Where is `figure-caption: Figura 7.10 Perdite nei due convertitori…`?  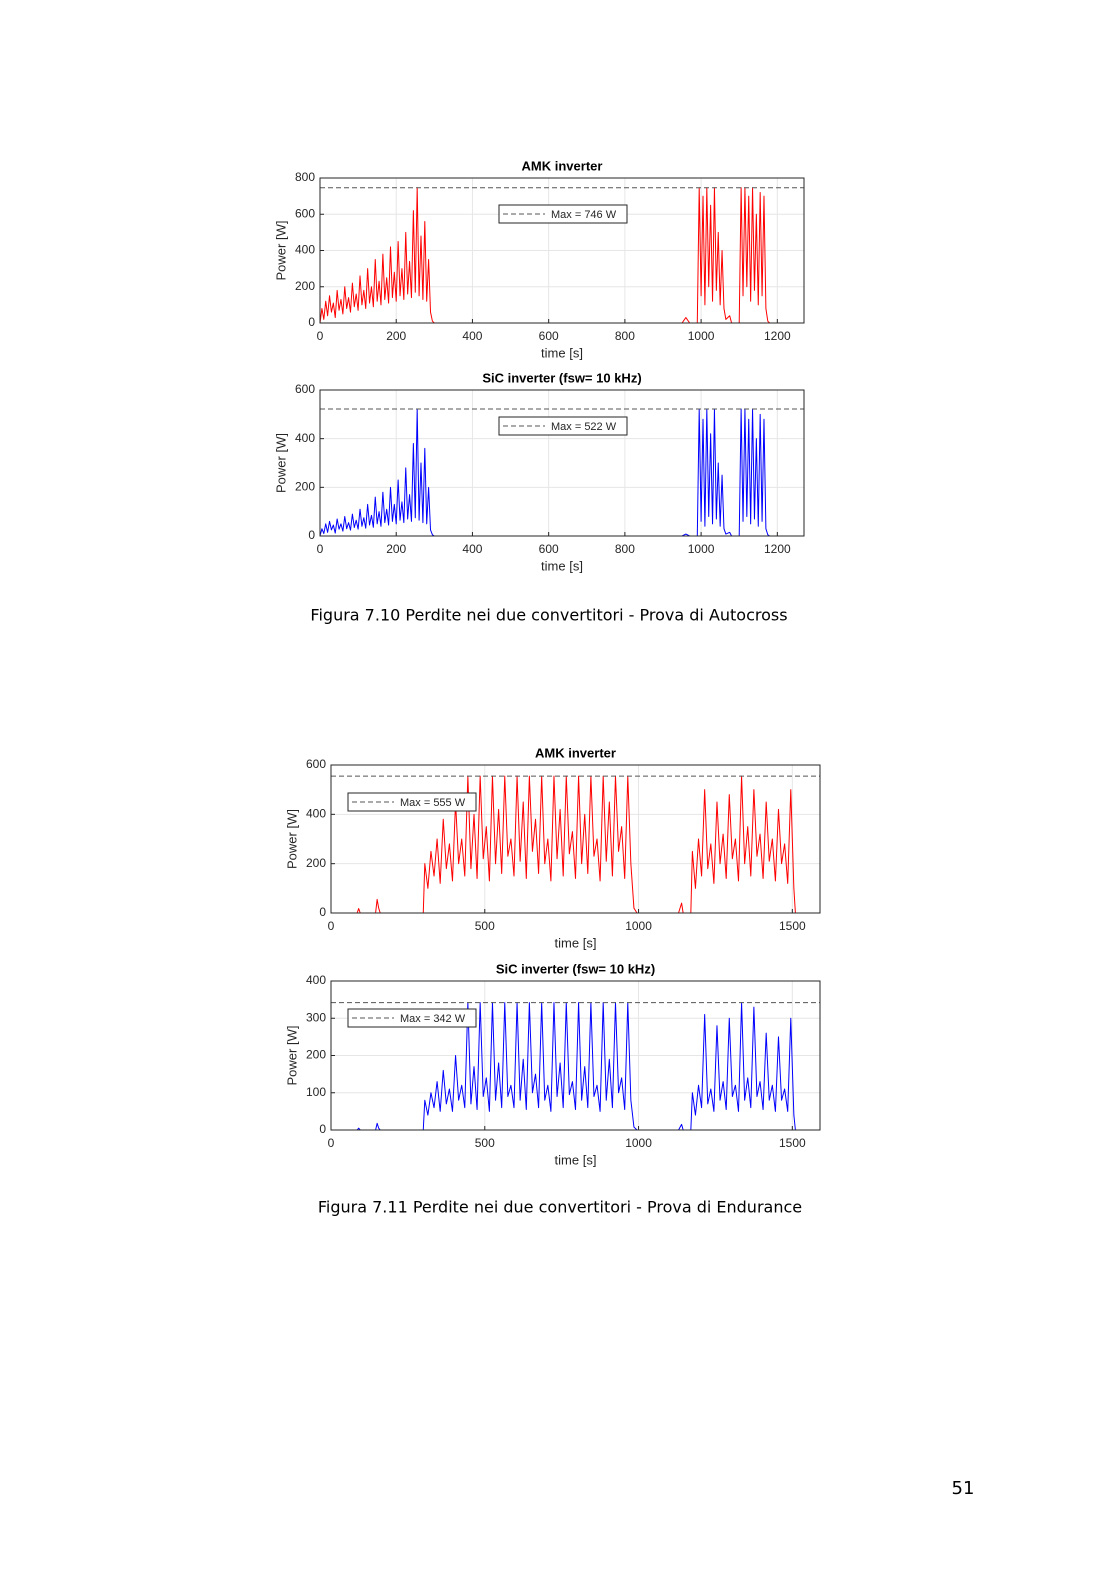 figure-caption: Figura 7.10 Perdite nei due convertitori… is located at coordinates (548, 615).